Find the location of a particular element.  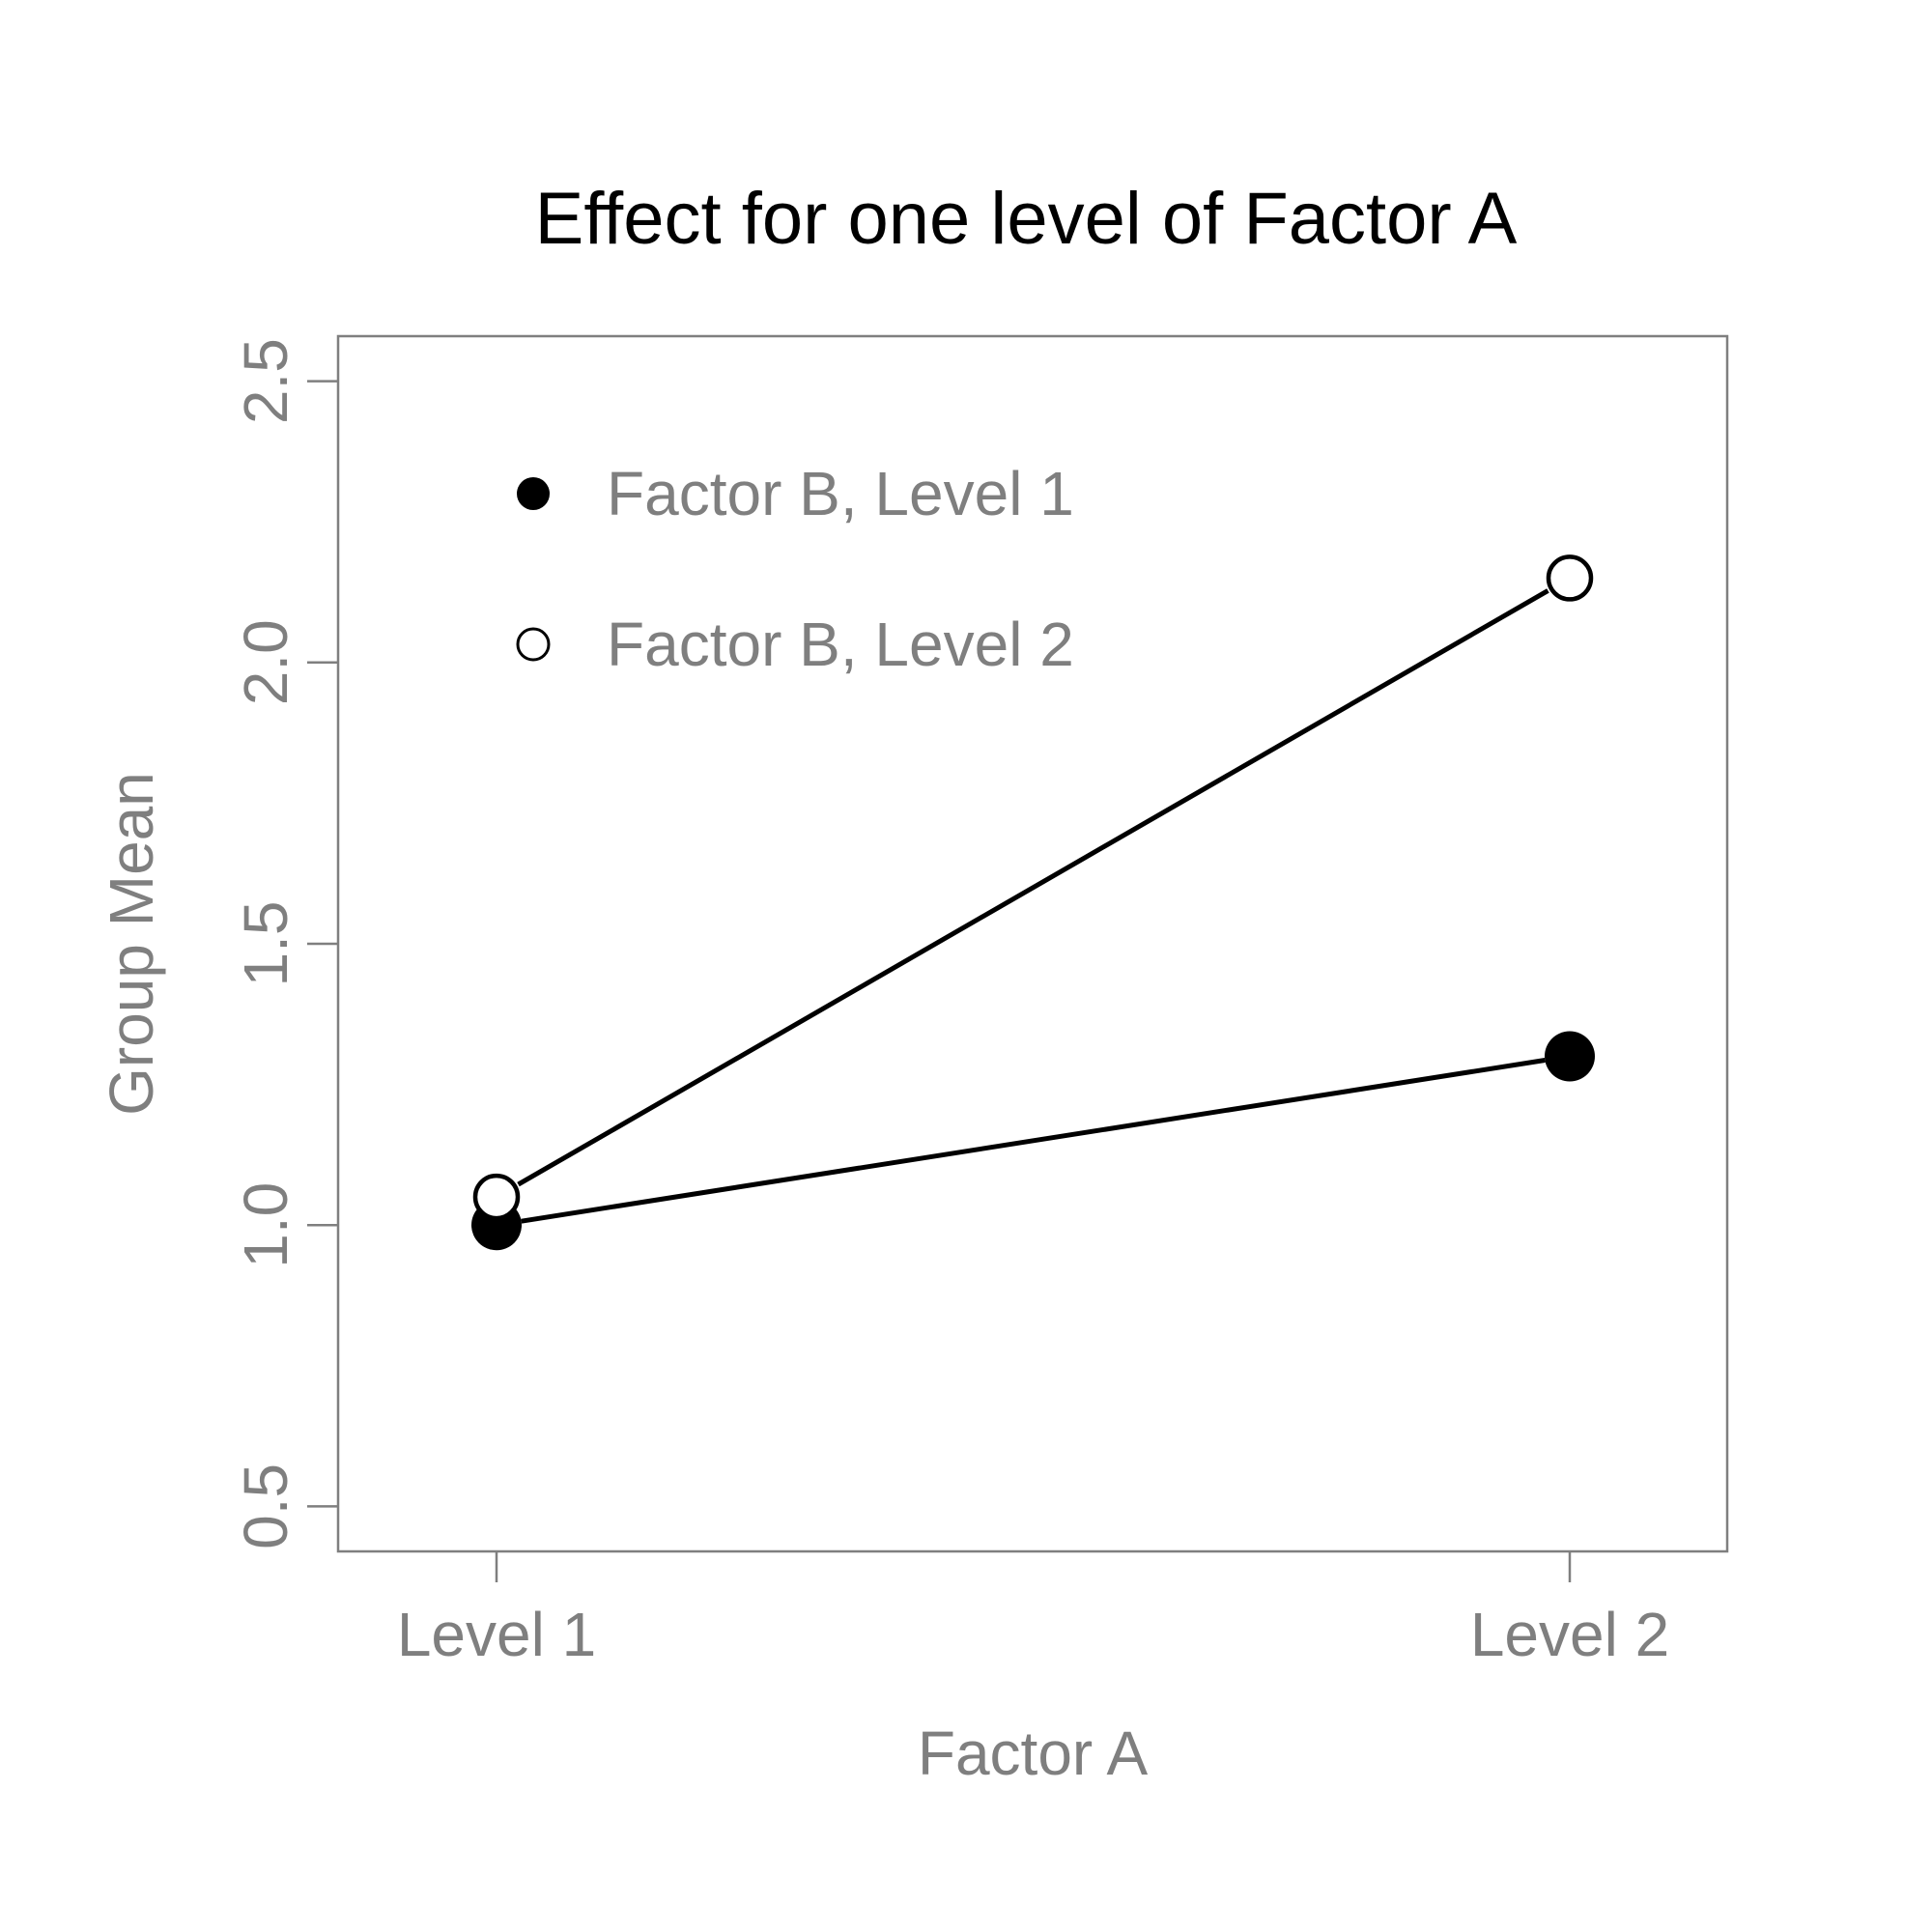

y-tick-label-4: 2.5 is located at coordinates (265, 381).